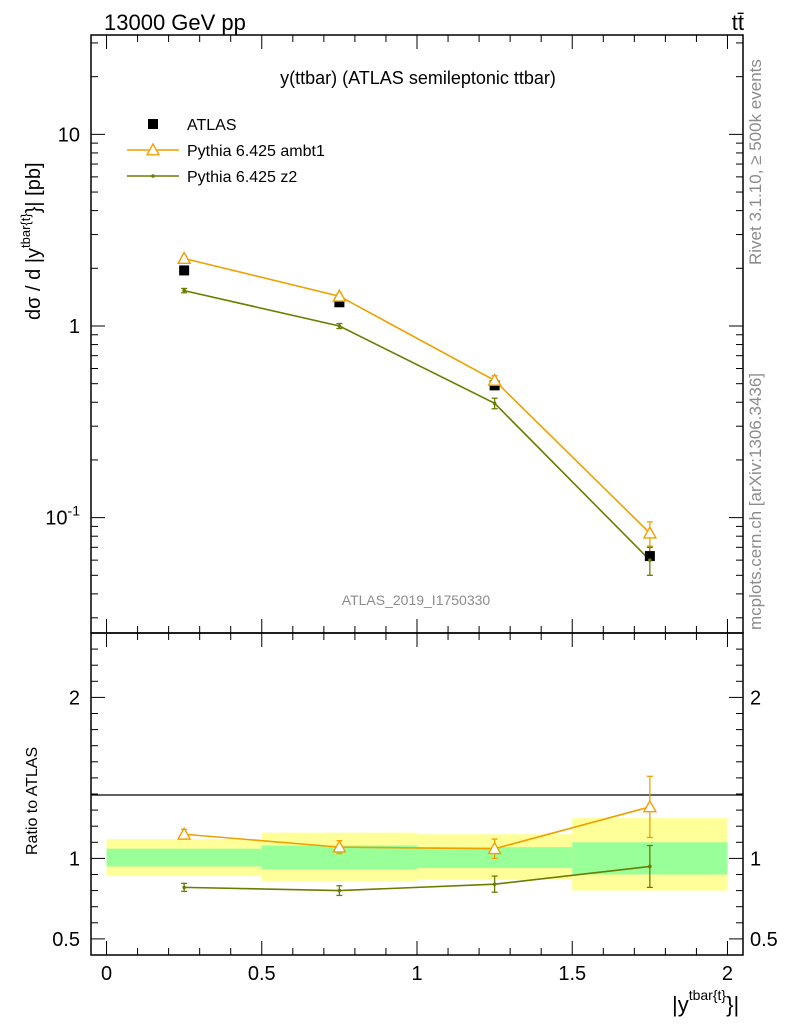  I want to click on ylabel-part-a: dσ / d |y, so click(34, 284).